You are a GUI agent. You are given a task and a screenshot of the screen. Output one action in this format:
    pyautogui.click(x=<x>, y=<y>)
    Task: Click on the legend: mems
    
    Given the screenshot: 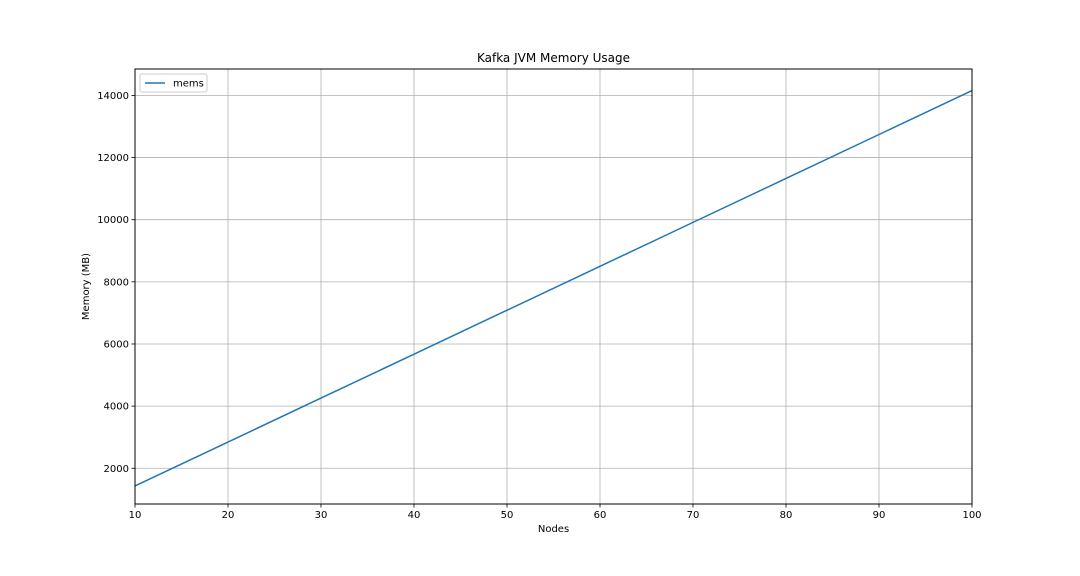 What is the action you would take?
    pyautogui.click(x=173, y=83)
    